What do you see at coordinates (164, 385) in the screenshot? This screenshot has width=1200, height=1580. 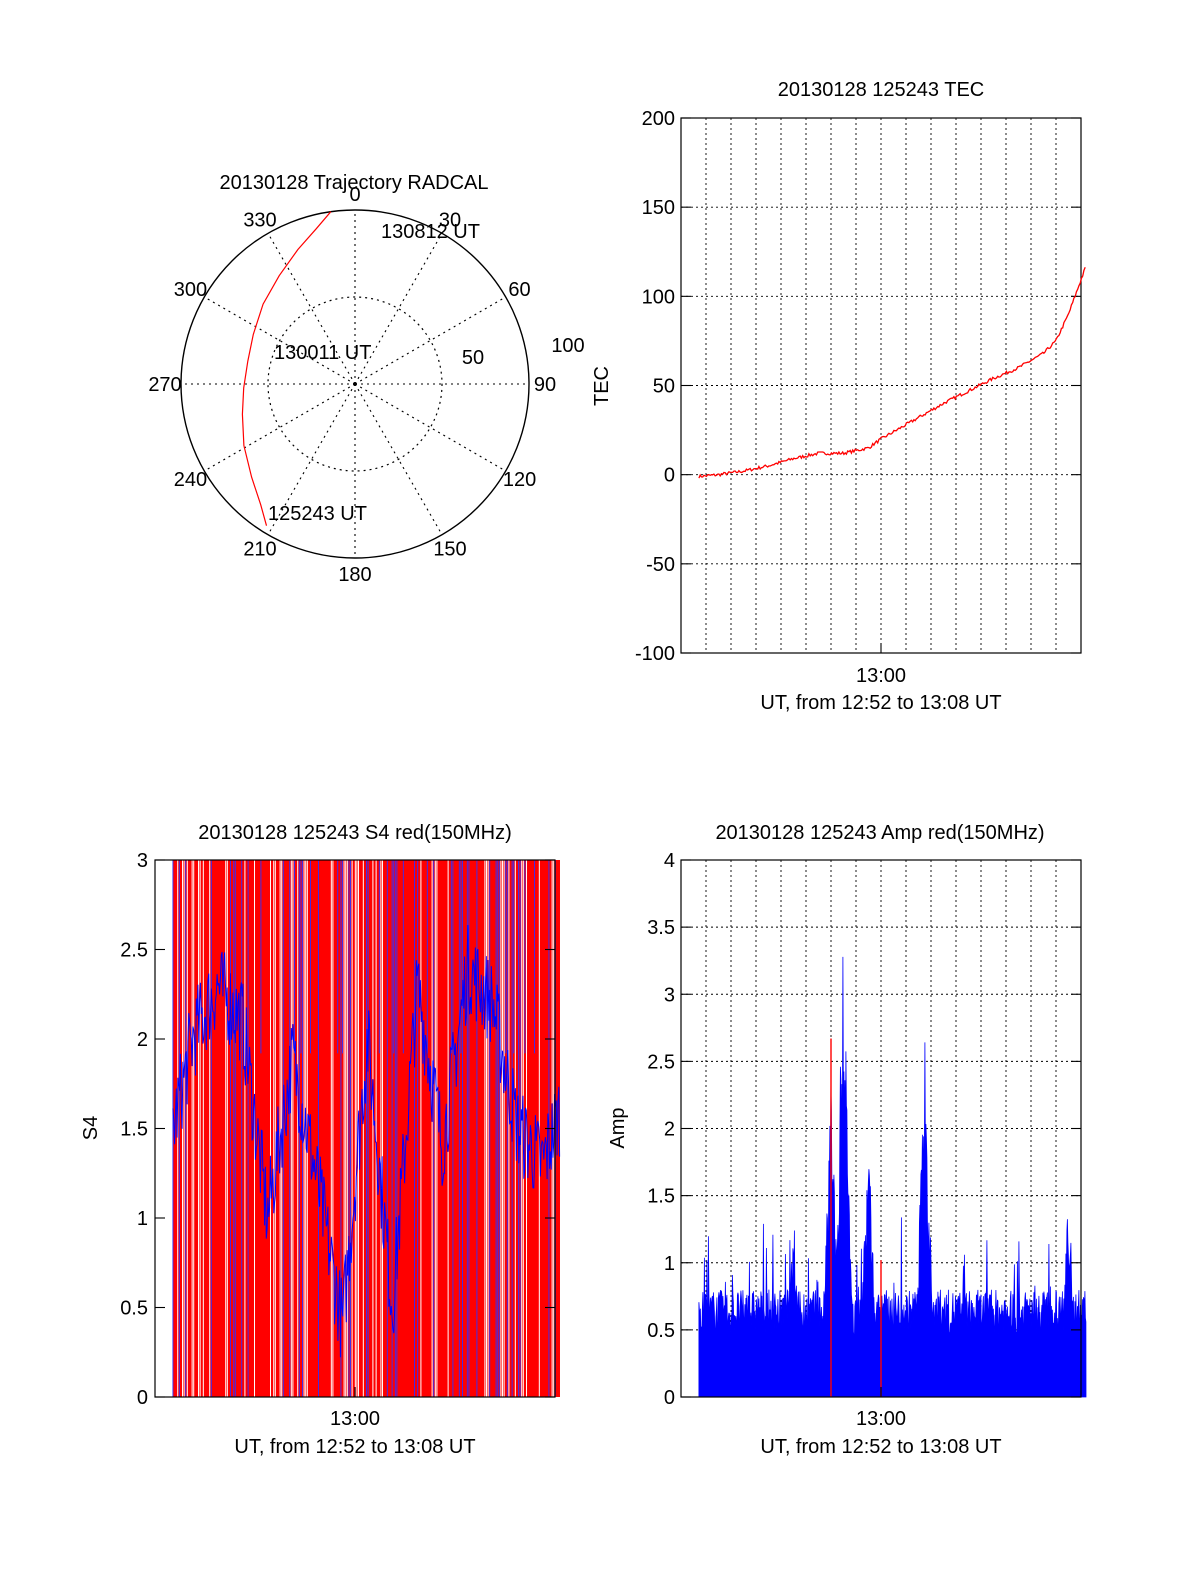 I see `polar-angle-label: 270` at bounding box center [164, 385].